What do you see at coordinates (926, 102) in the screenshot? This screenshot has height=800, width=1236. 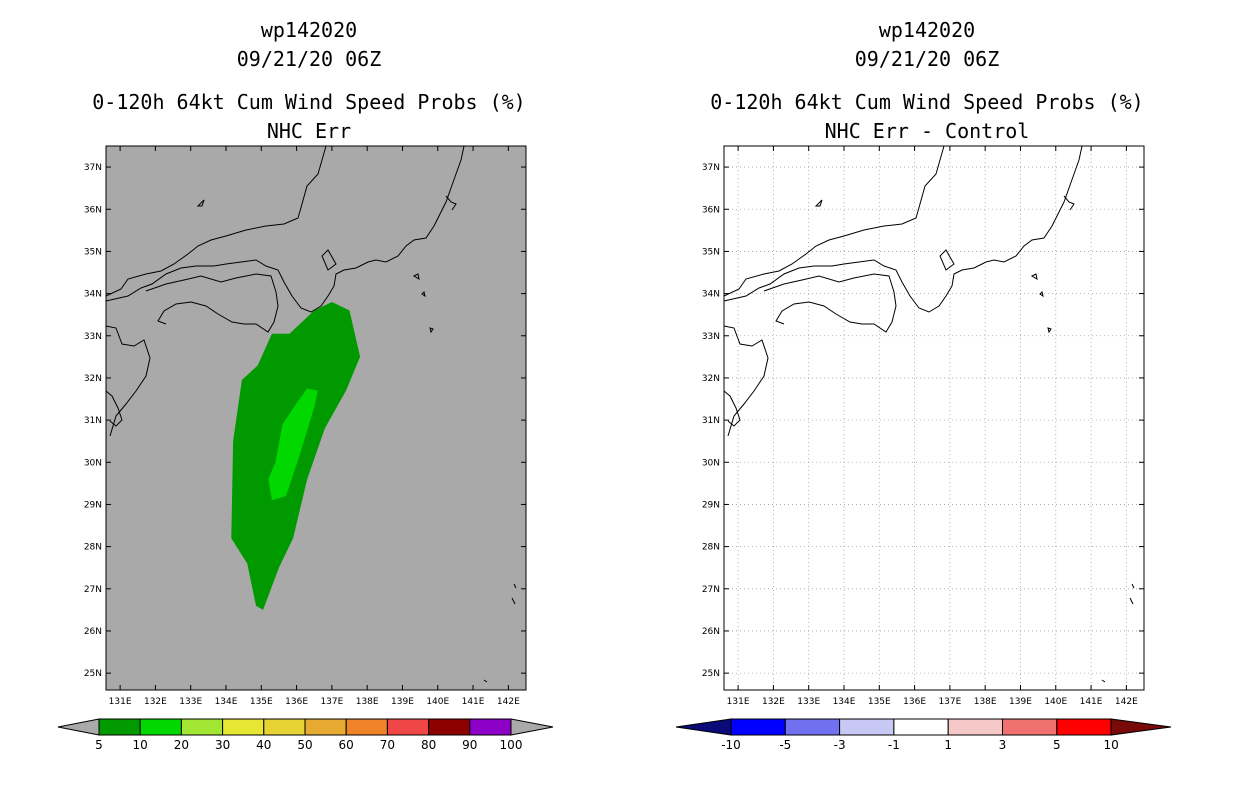 I see `right-product-title: 0-120h 64kt Cum Wind Speed Probs (%)` at bounding box center [926, 102].